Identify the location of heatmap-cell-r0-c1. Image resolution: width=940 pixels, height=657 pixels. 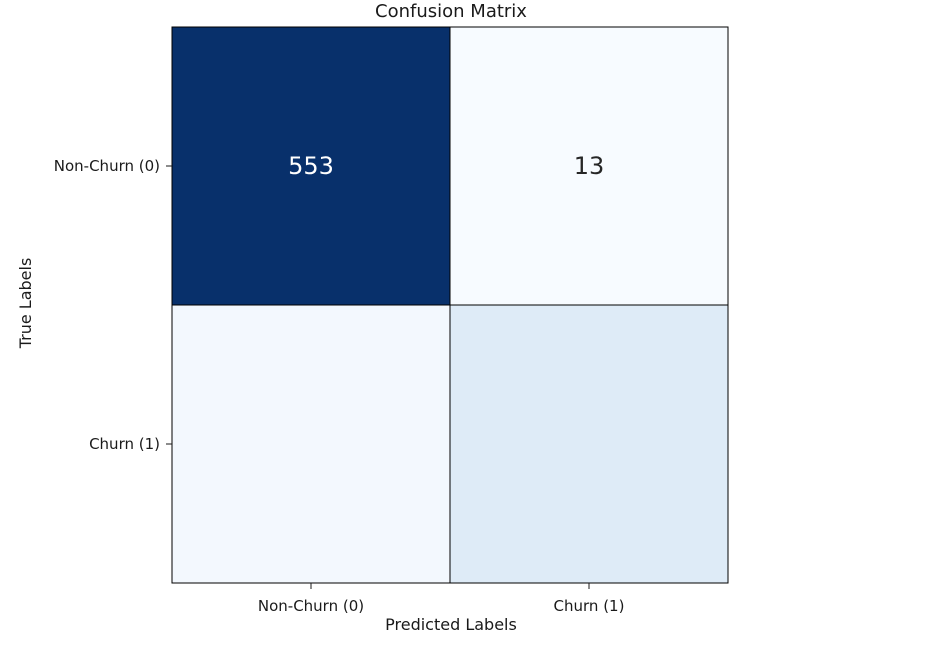
(589, 166).